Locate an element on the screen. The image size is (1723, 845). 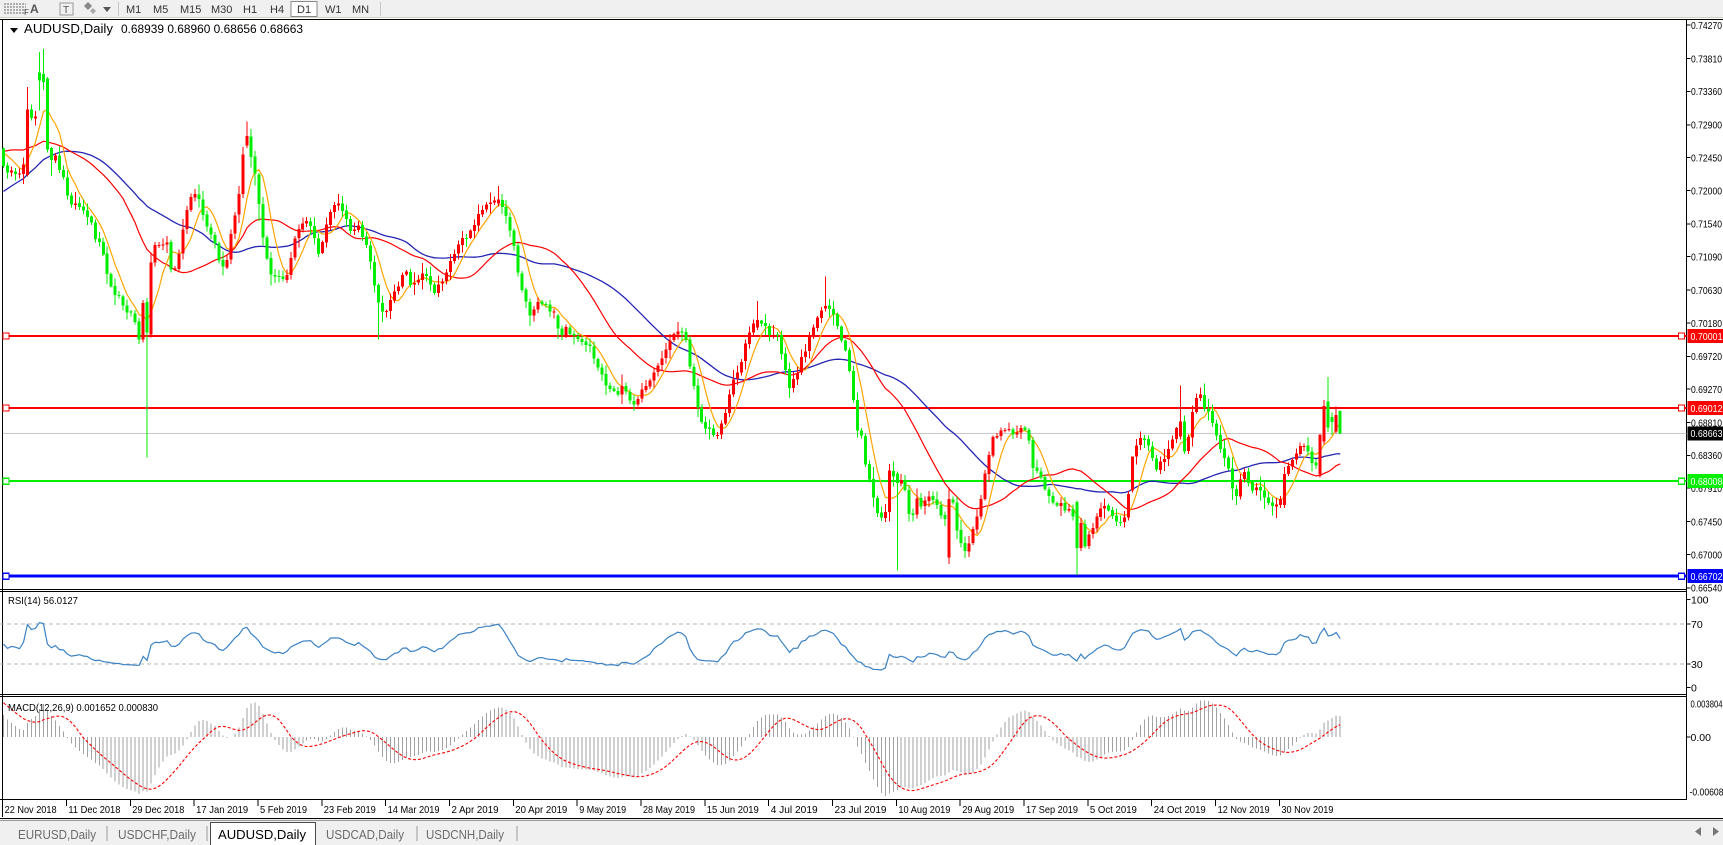
svg-text: 0.003804 is located at coordinates (1707, 705).